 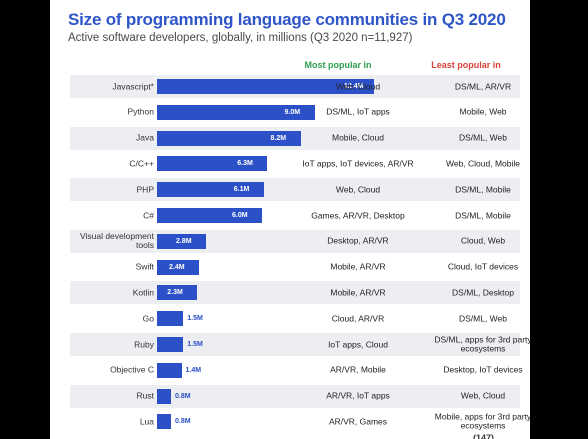 I want to click on category-label: Java, so click(x=145, y=137).